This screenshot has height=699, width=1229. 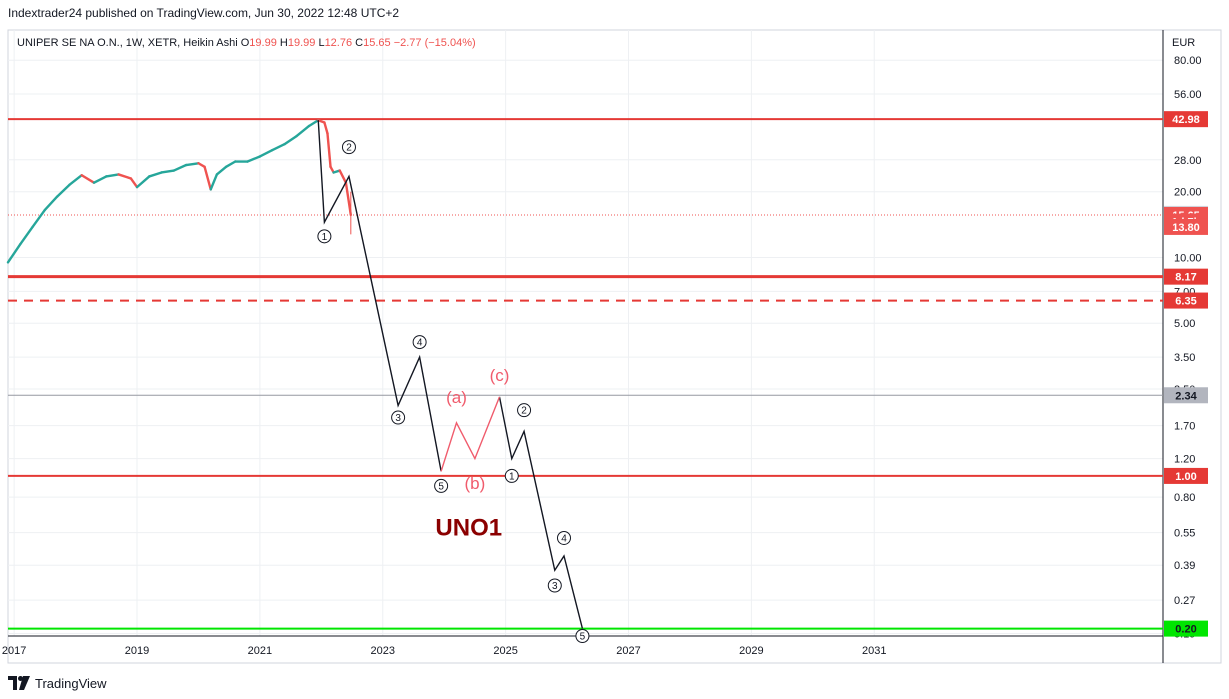 What do you see at coordinates (751, 651) in the screenshot?
I see `x-tick-label: 2029` at bounding box center [751, 651].